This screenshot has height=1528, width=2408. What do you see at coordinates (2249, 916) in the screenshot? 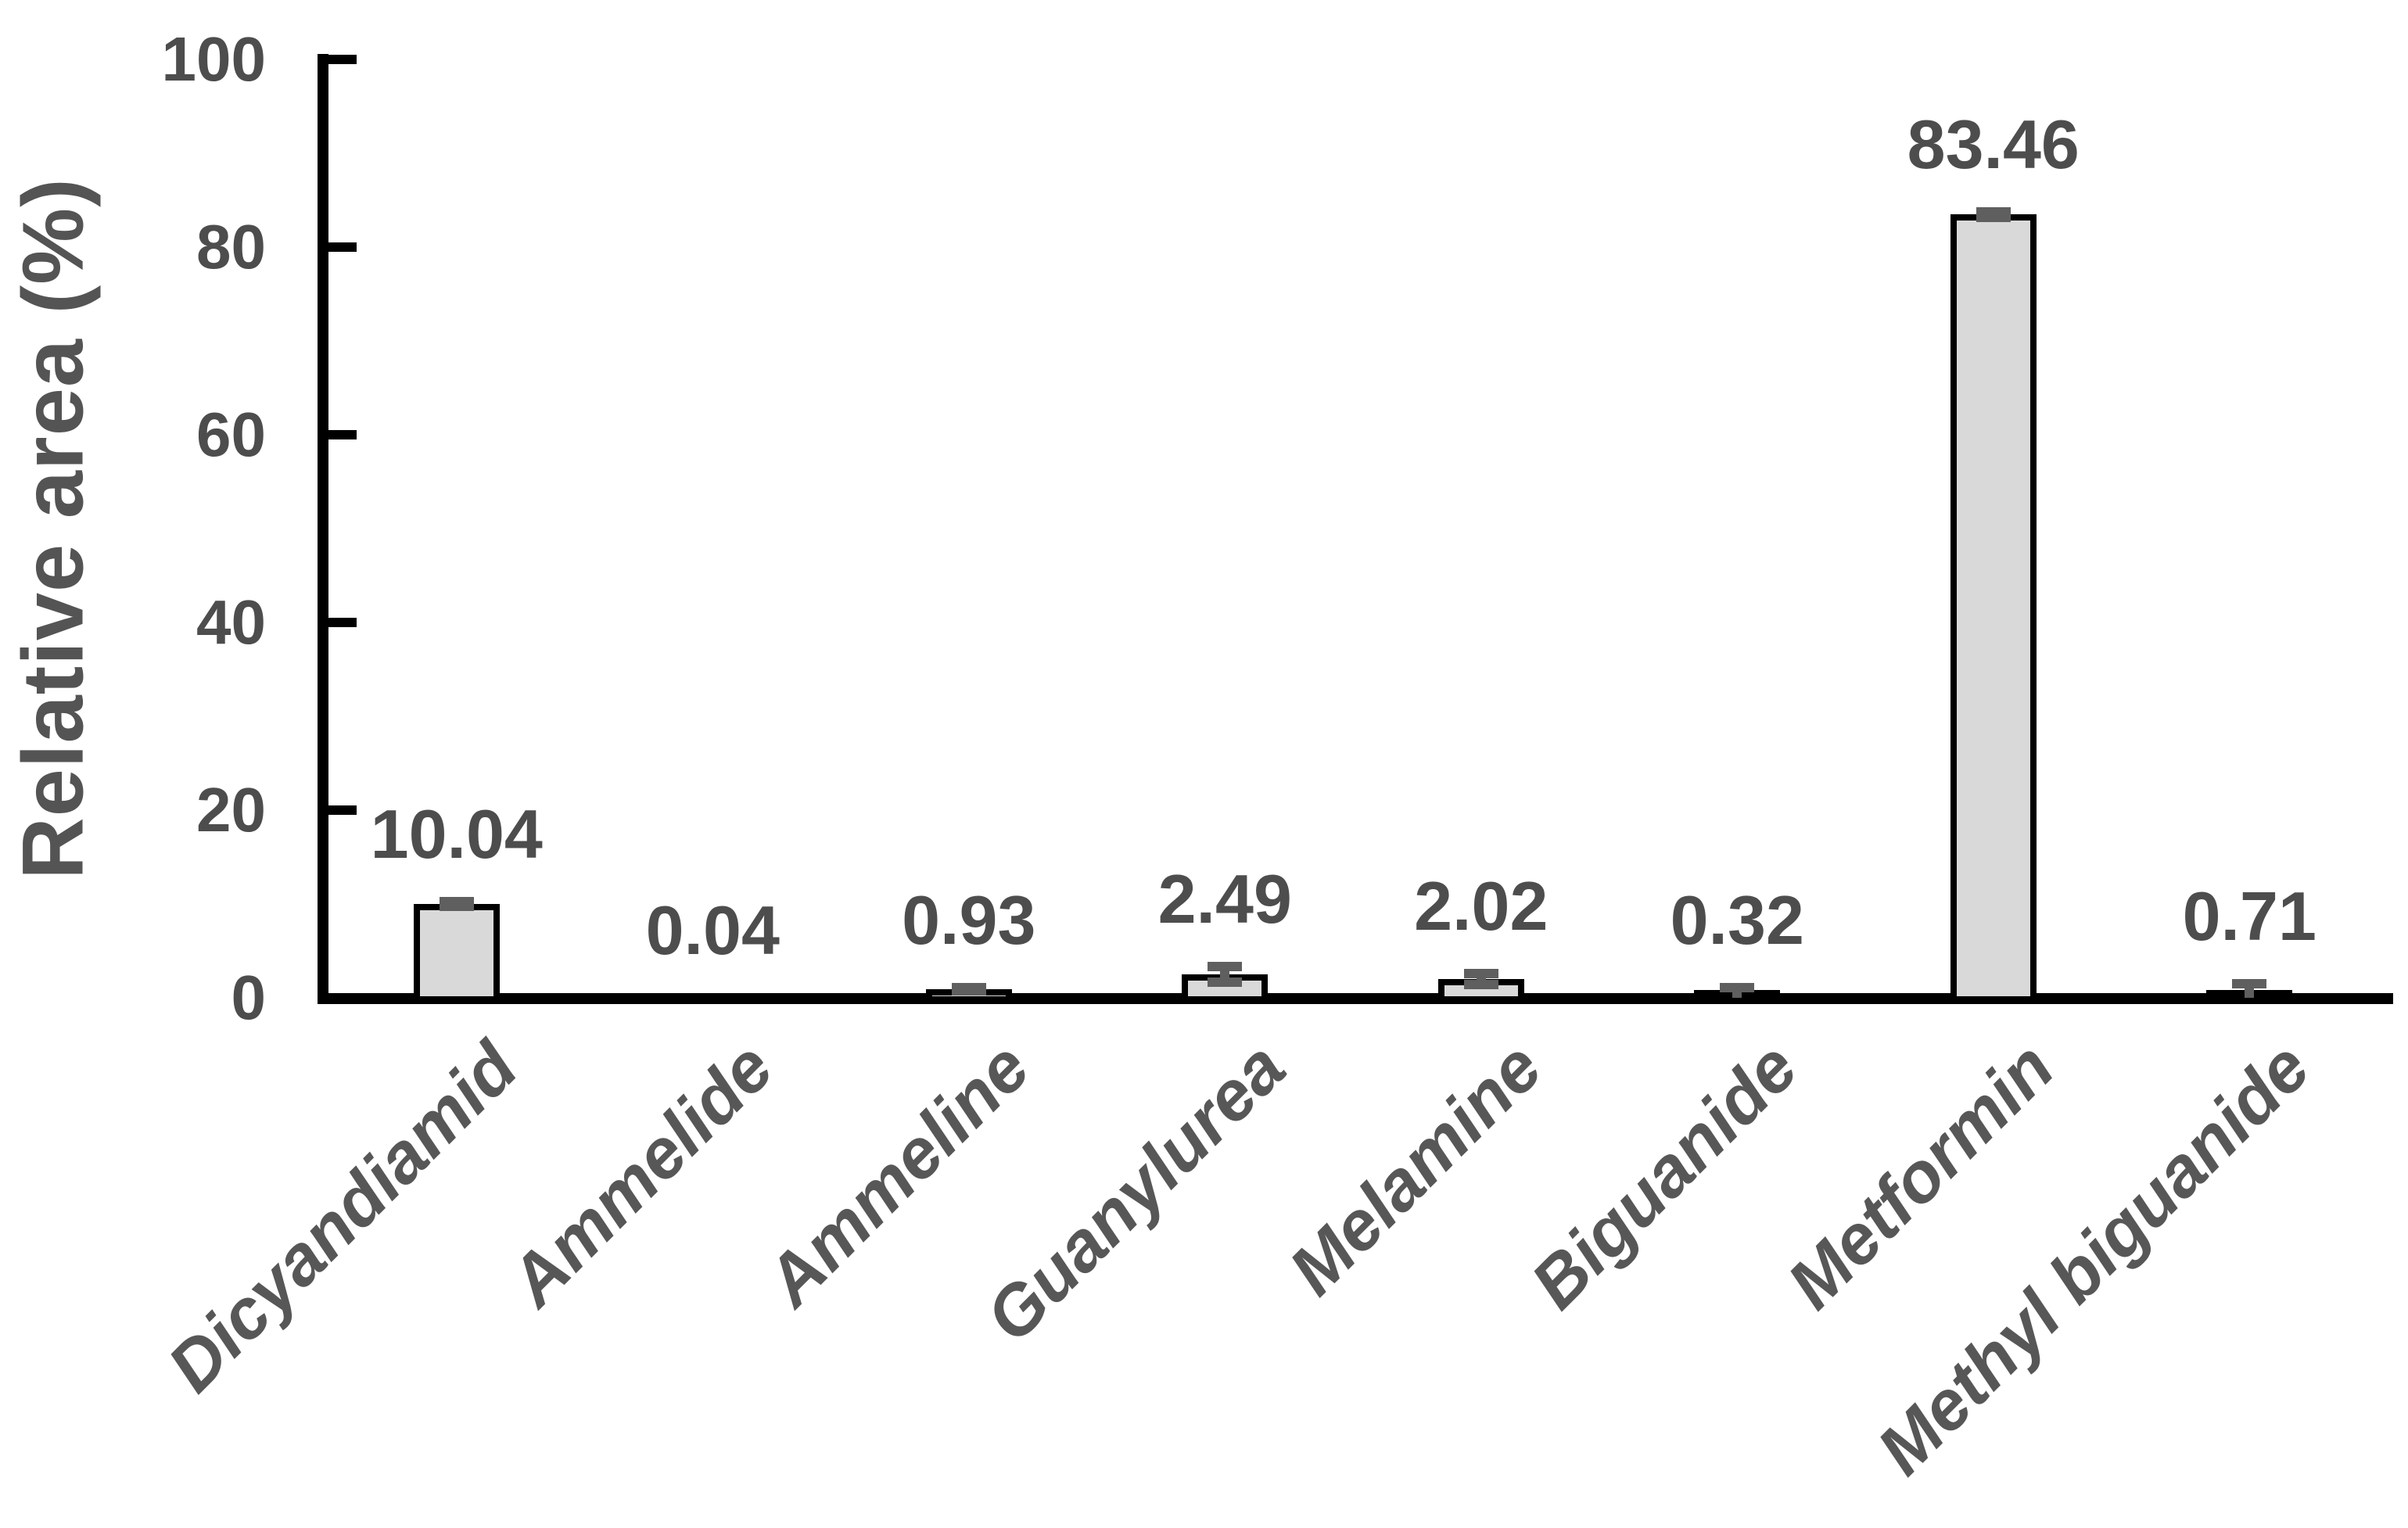
I see `value-label-methyl-biguanide: 0.71` at bounding box center [2249, 916].